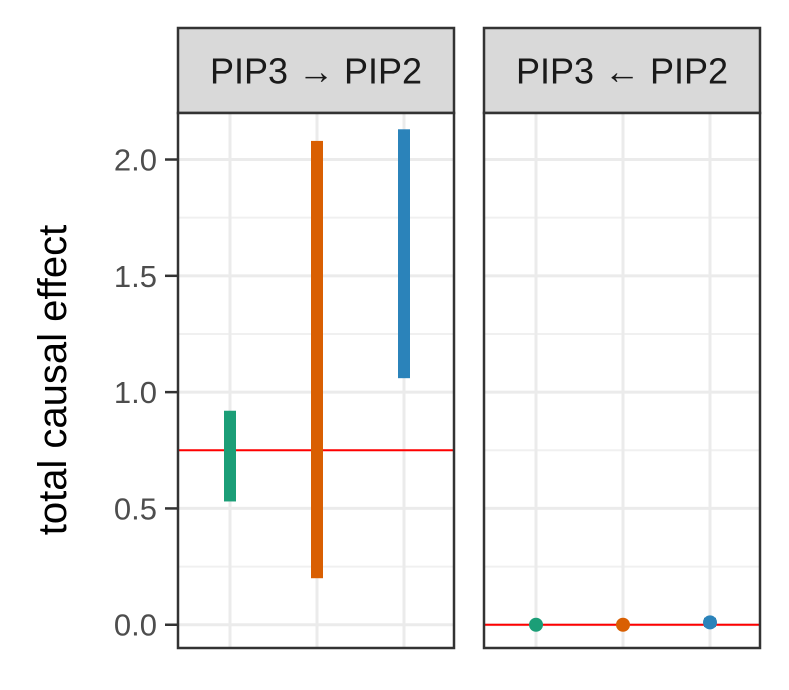  I want to click on facet-strip-label: PIP3 → PIP2, so click(316, 71).